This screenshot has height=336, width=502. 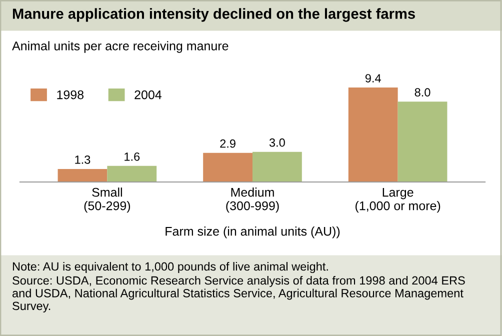 I want to click on data-label: 2.9, so click(x=228, y=143).